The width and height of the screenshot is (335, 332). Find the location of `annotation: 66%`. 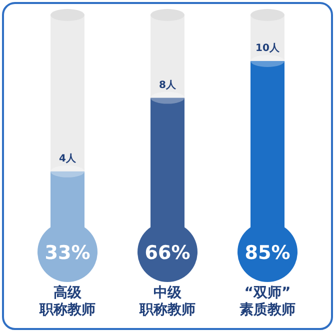

annotation: 66% is located at coordinates (167, 253).